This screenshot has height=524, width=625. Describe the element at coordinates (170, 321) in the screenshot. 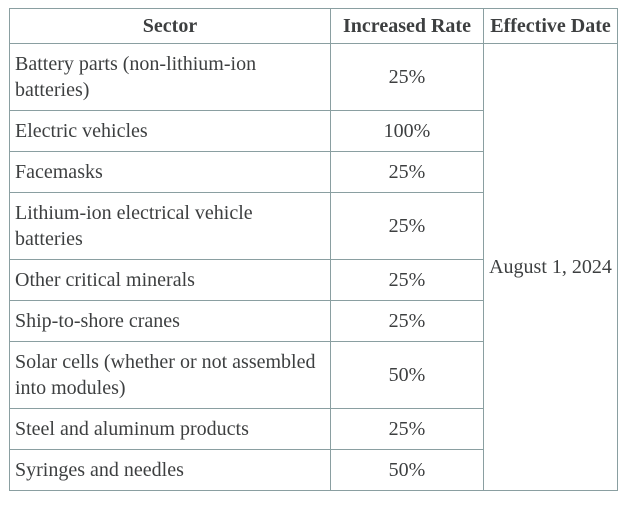

I see `sector-cell: Ship-to-shore cranes` at that location.